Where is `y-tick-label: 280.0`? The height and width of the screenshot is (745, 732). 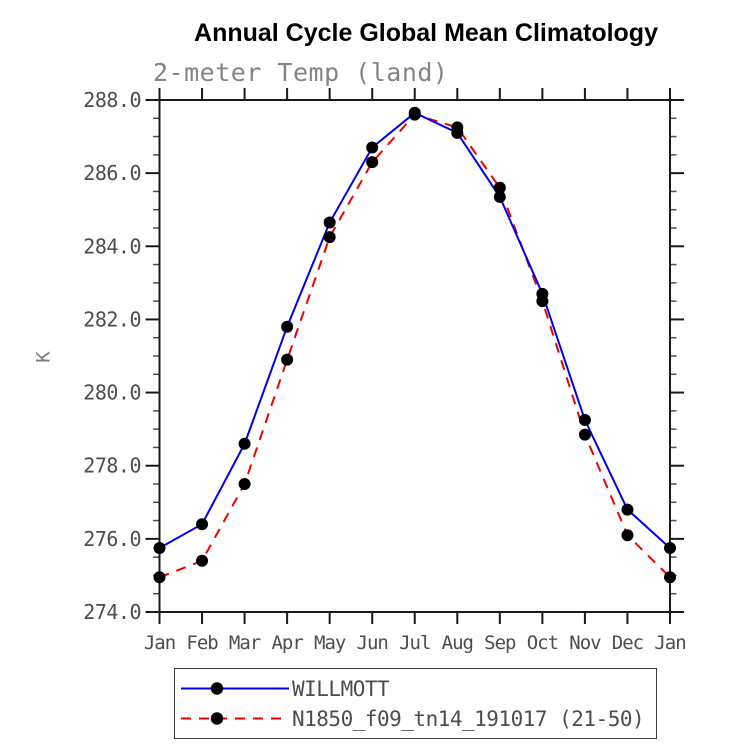 y-tick-label: 280.0 is located at coordinates (112, 393).